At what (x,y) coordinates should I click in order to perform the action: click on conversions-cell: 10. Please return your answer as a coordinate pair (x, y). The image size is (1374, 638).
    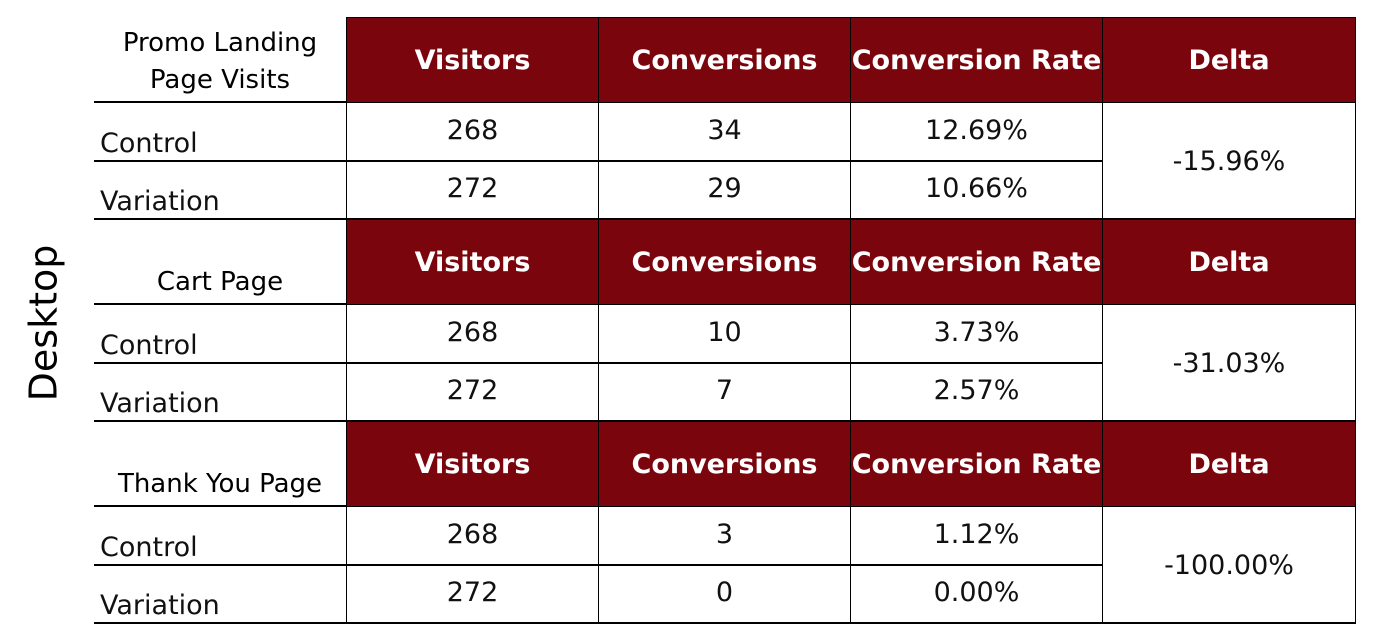
    Looking at the image, I should click on (724, 334).